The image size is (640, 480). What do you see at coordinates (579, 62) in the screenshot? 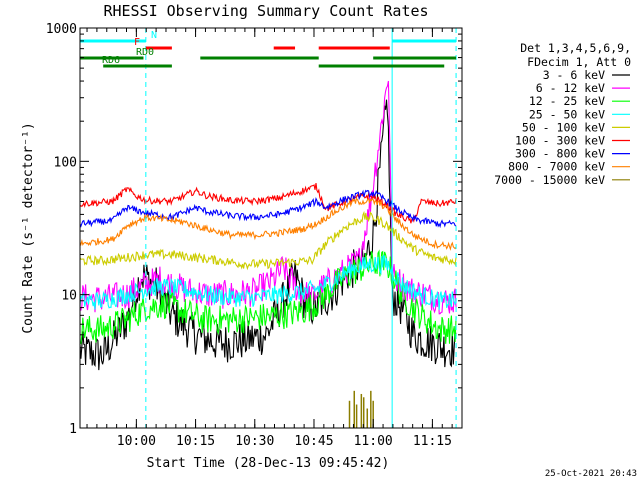
I see `legend-header-2: FDecim 1, Att 0` at bounding box center [579, 62].